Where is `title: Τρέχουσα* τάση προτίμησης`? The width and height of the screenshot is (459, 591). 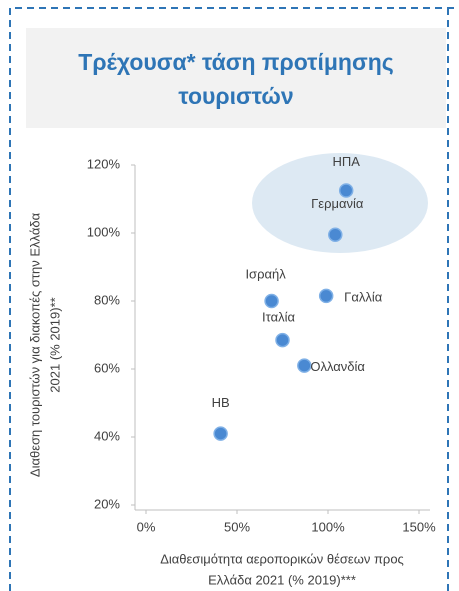
title: Τρέχουσα* τάση προτίμησης is located at coordinates (235, 62).